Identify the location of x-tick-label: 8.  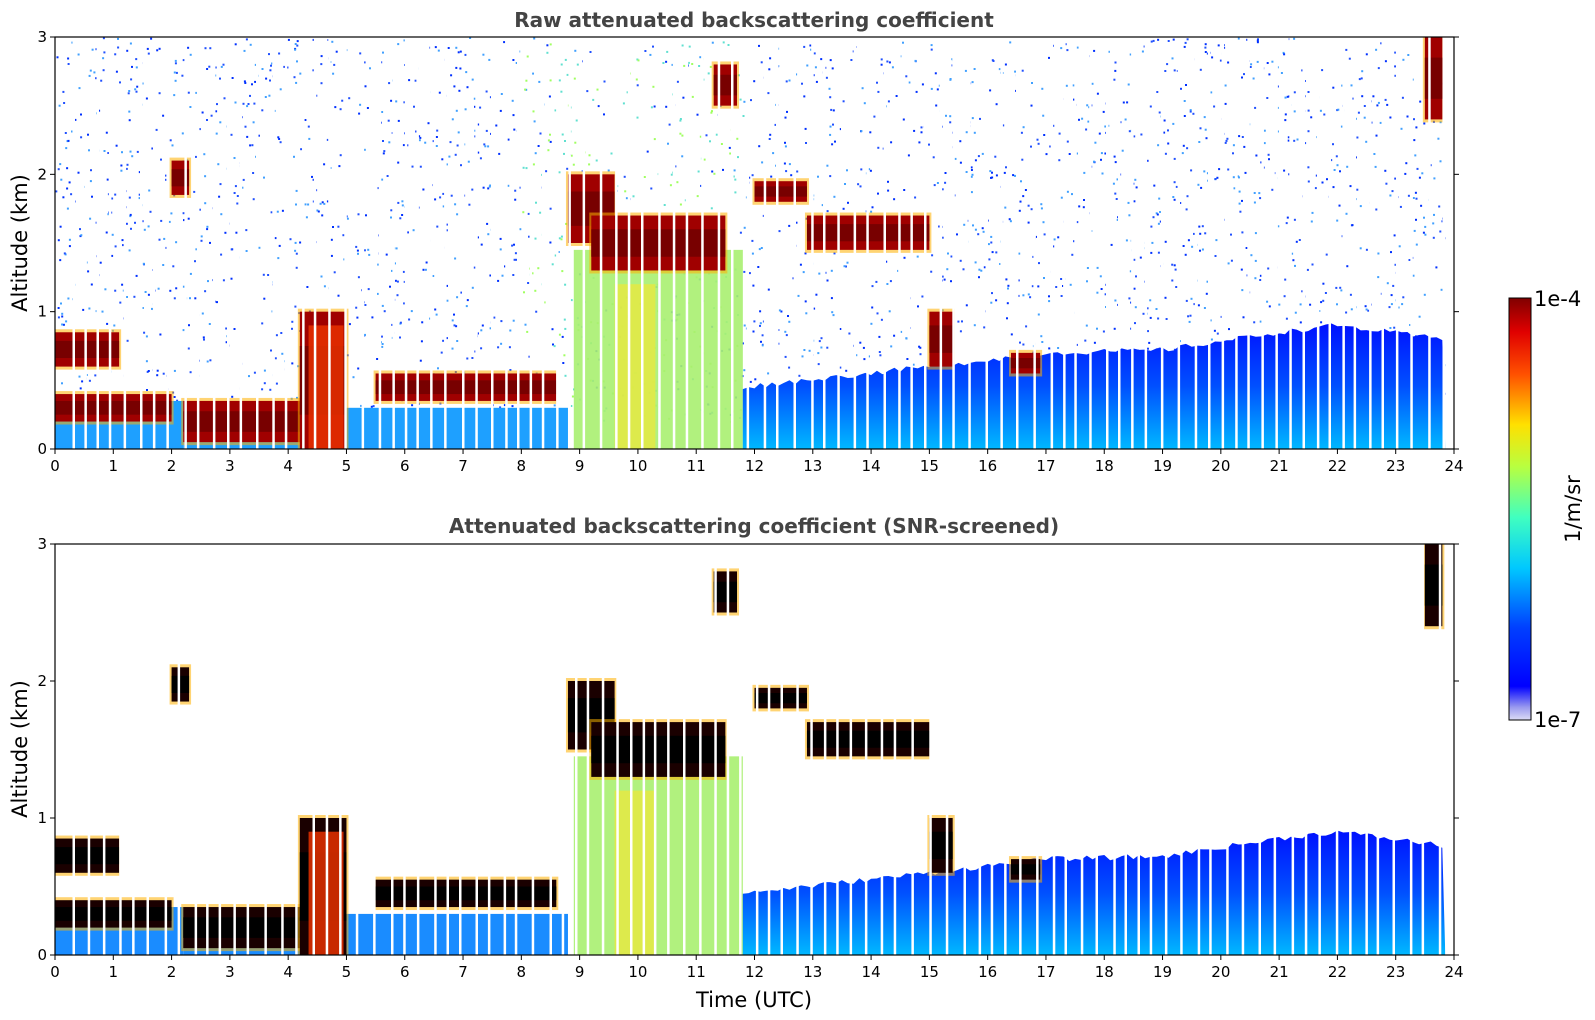
(522, 466).